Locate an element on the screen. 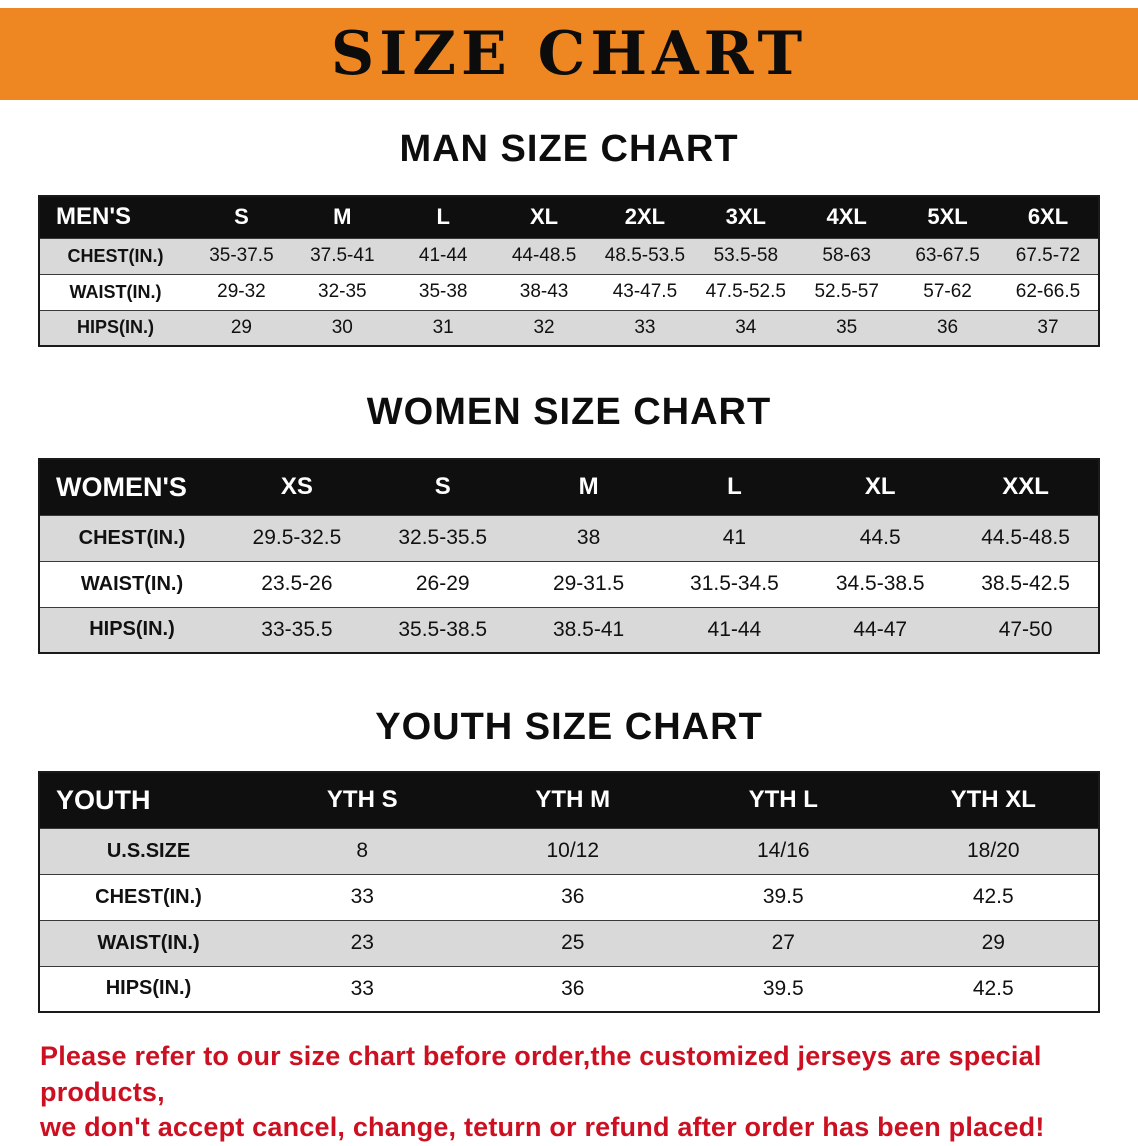 Image resolution: width=1138 pixels, height=1146 pixels. table-row: U.S.SIZE 8 10/12 14/16 18/20 is located at coordinates (569, 850).